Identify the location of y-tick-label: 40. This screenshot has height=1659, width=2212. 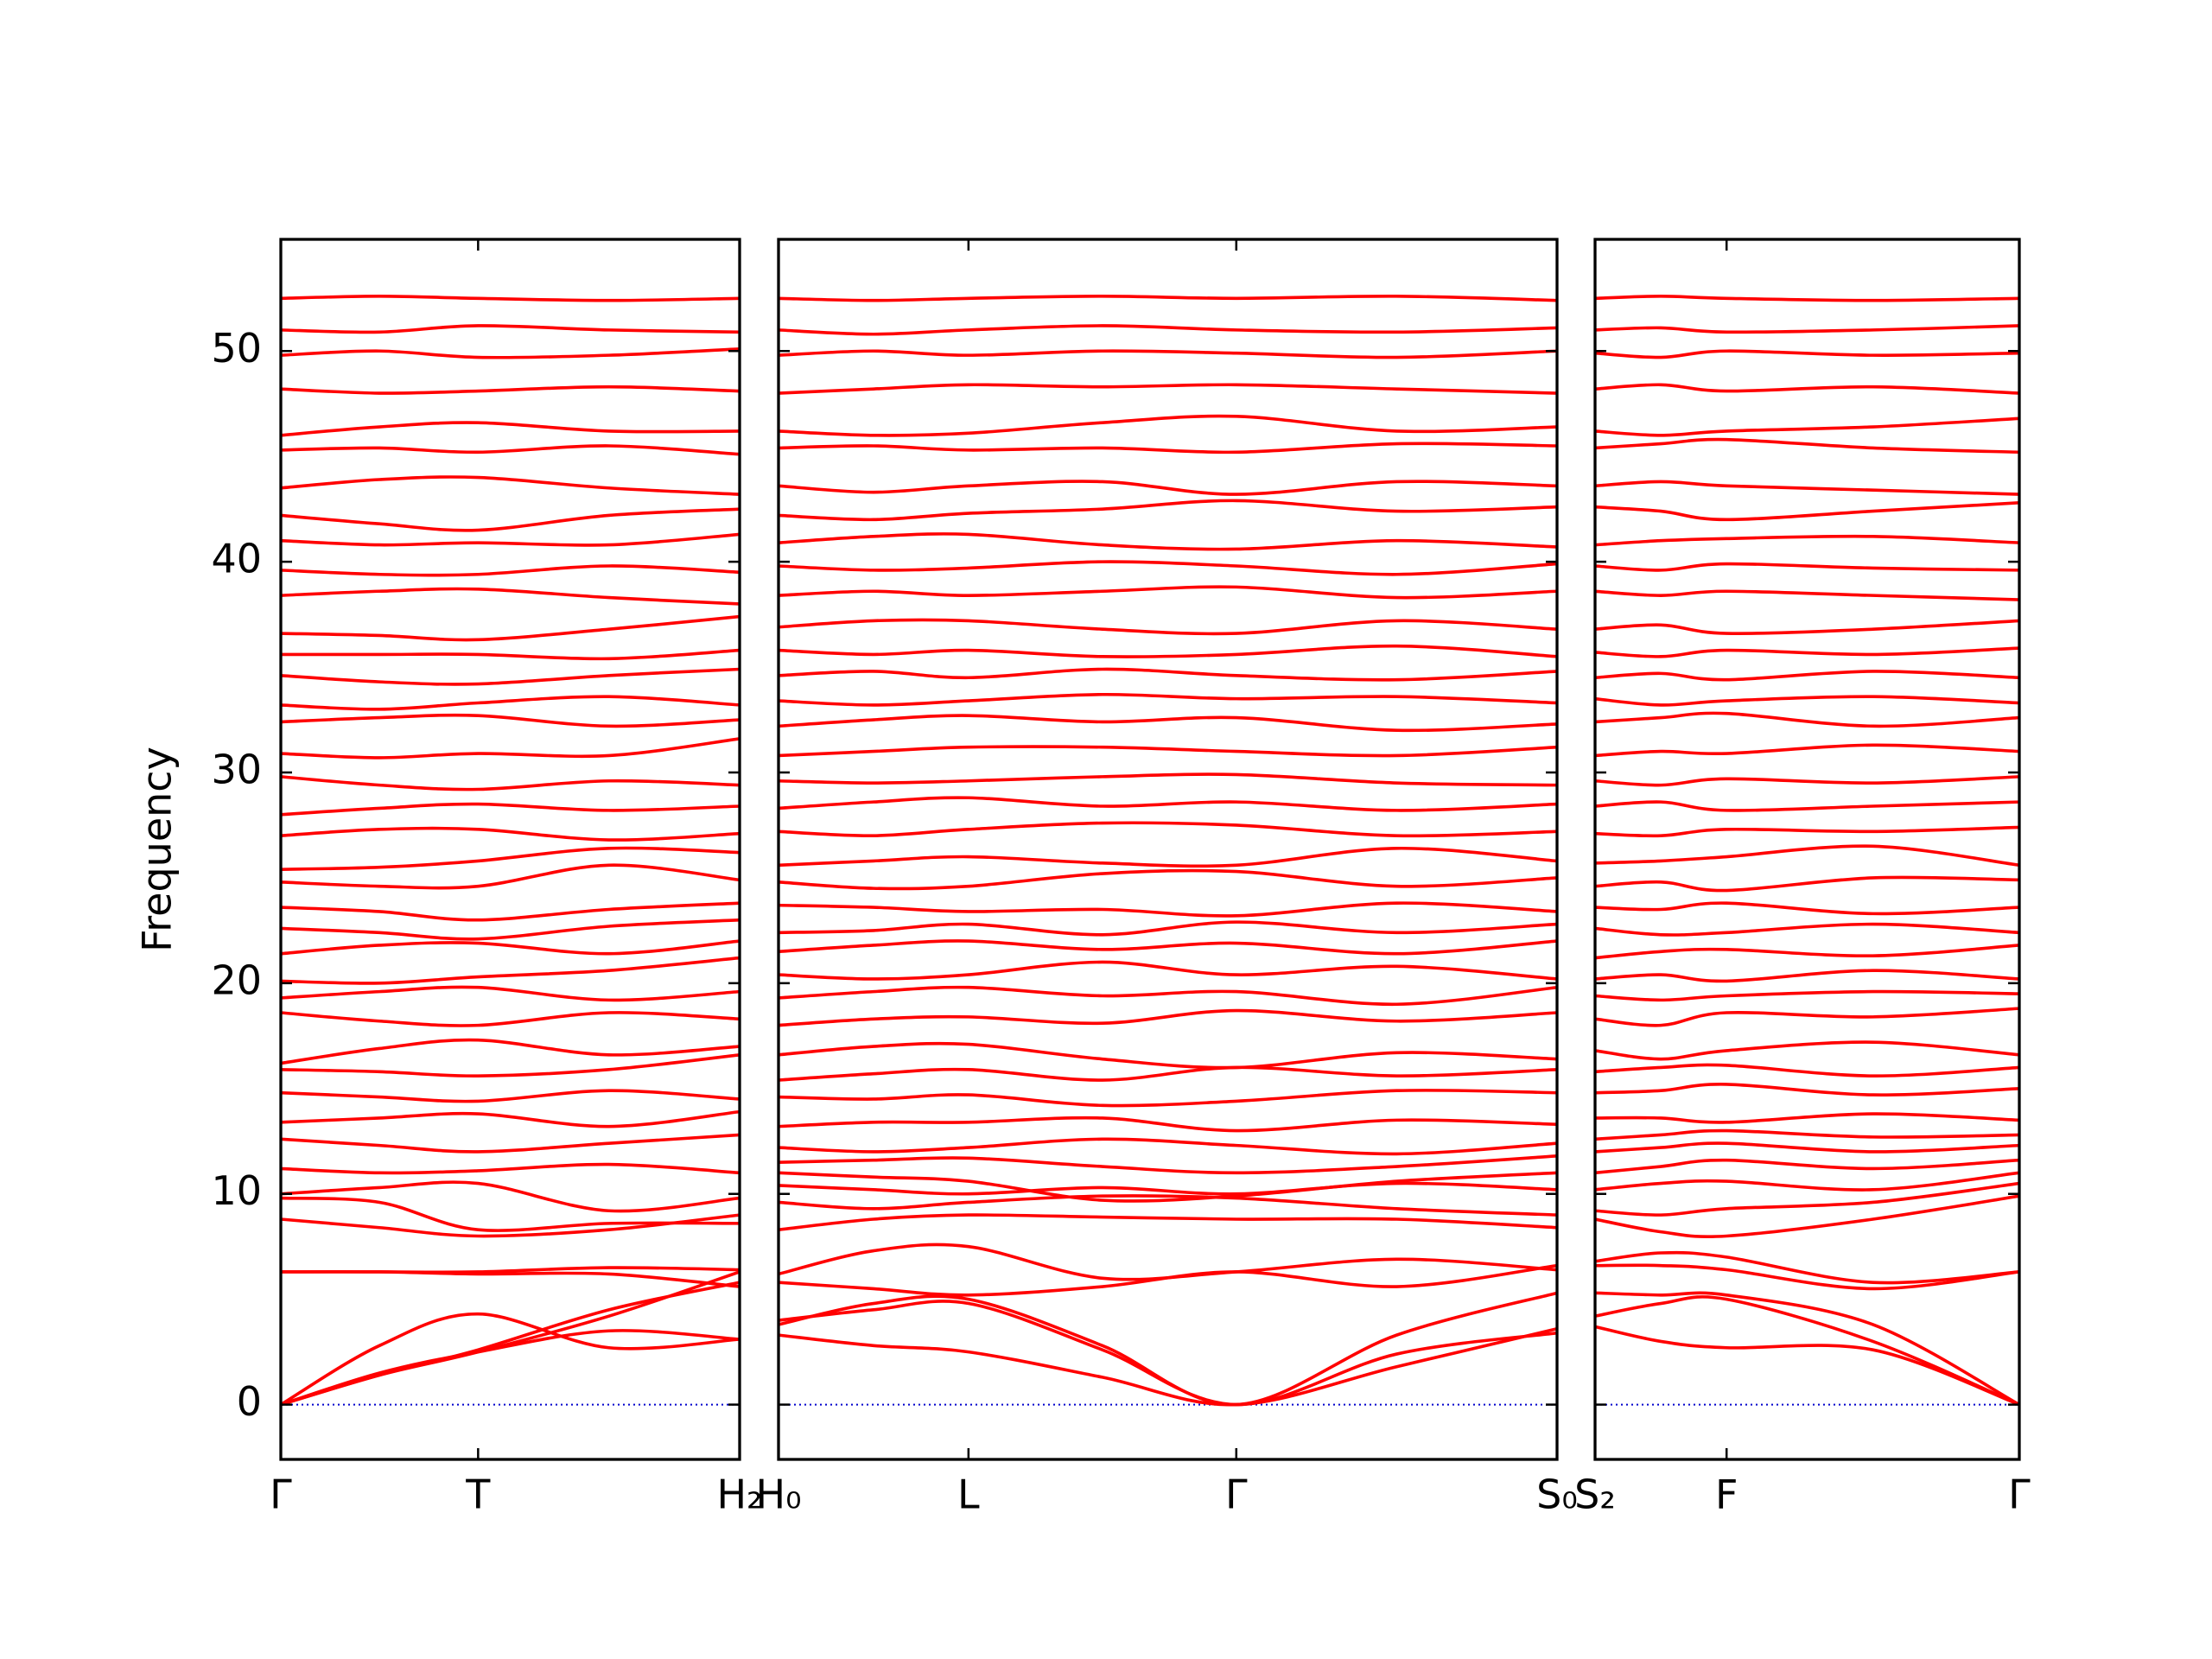
(236, 559).